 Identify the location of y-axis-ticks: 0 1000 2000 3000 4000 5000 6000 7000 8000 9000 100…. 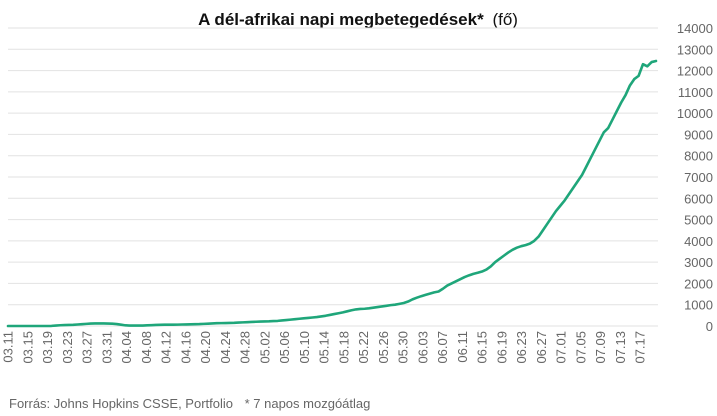
(695, 177).